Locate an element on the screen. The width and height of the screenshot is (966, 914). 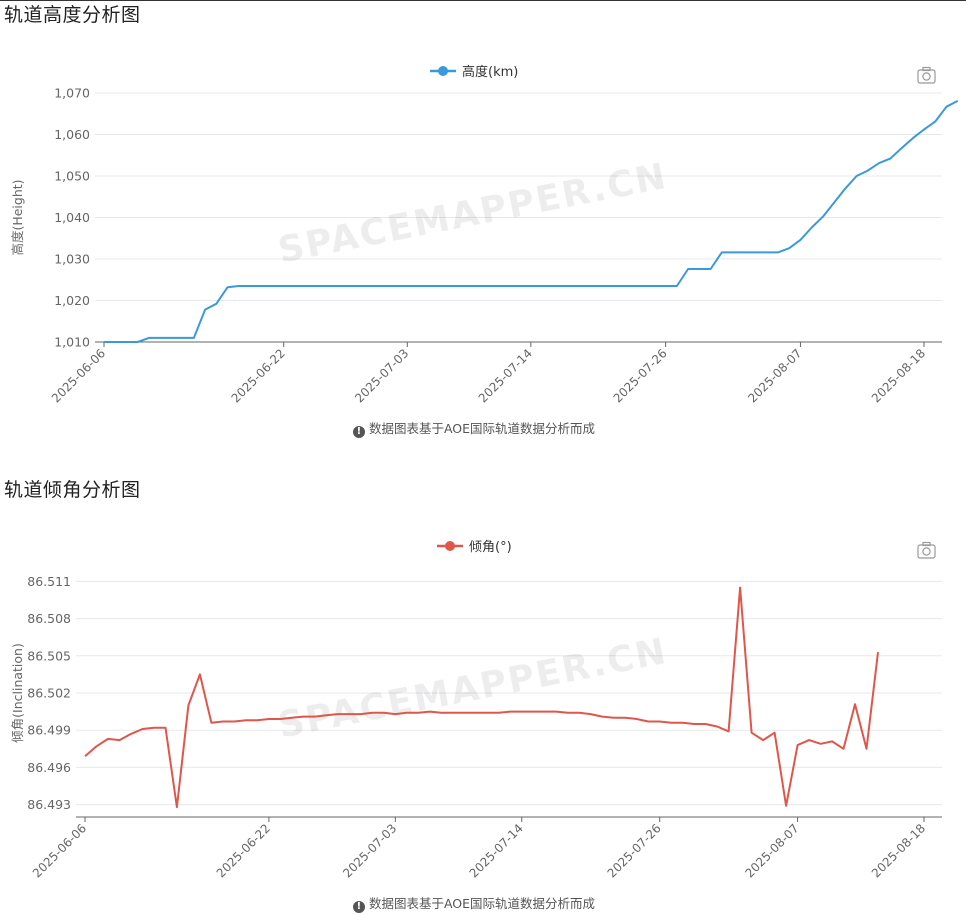
y-tick-label: 1,050 is located at coordinates (72, 176).